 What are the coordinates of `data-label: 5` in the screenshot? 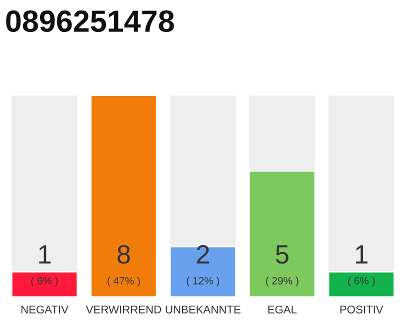 It's located at (282, 254).